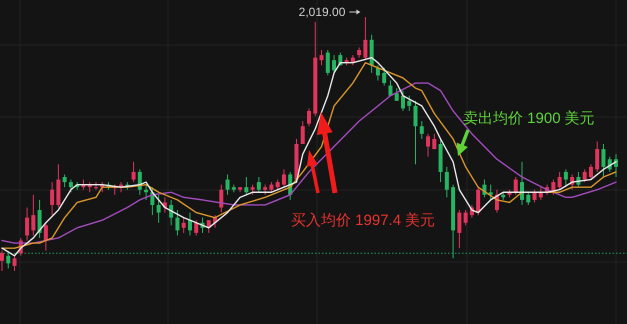 This screenshot has width=627, height=324. Describe the element at coordinates (529, 118) in the screenshot. I see `annotation: 卖出均价 1900 美元` at that location.